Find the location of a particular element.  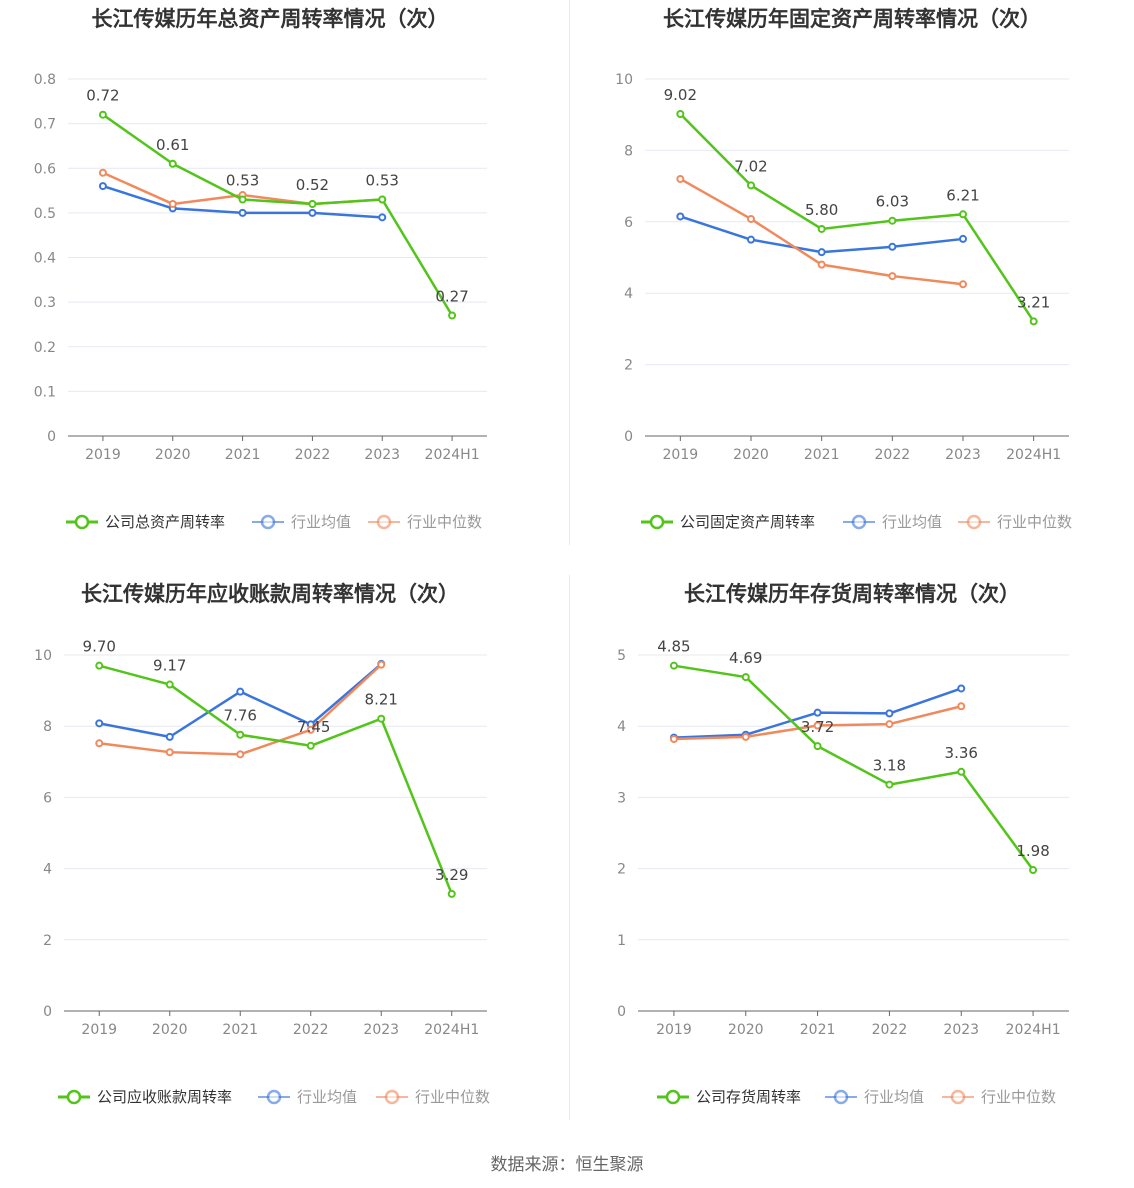

data-label: 0.72 is located at coordinates (102, 96).